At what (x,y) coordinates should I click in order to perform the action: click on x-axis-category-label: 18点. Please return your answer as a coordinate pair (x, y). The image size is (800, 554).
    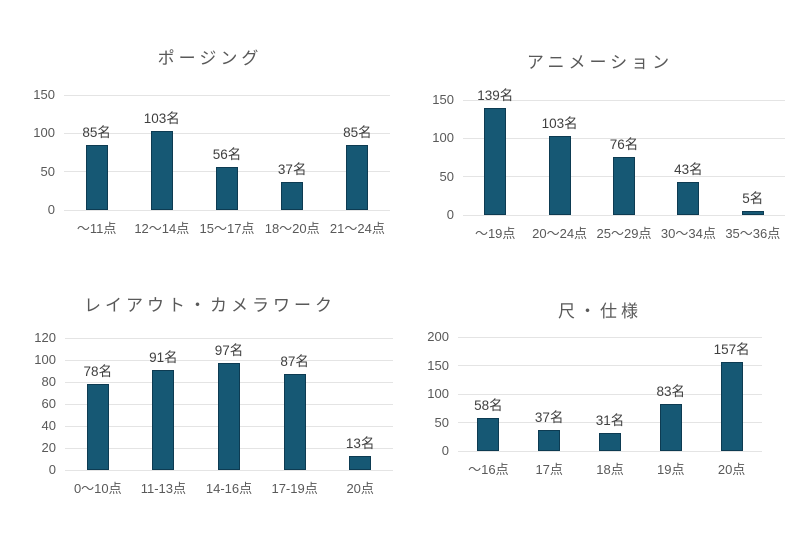
    Looking at the image, I should click on (610, 469).